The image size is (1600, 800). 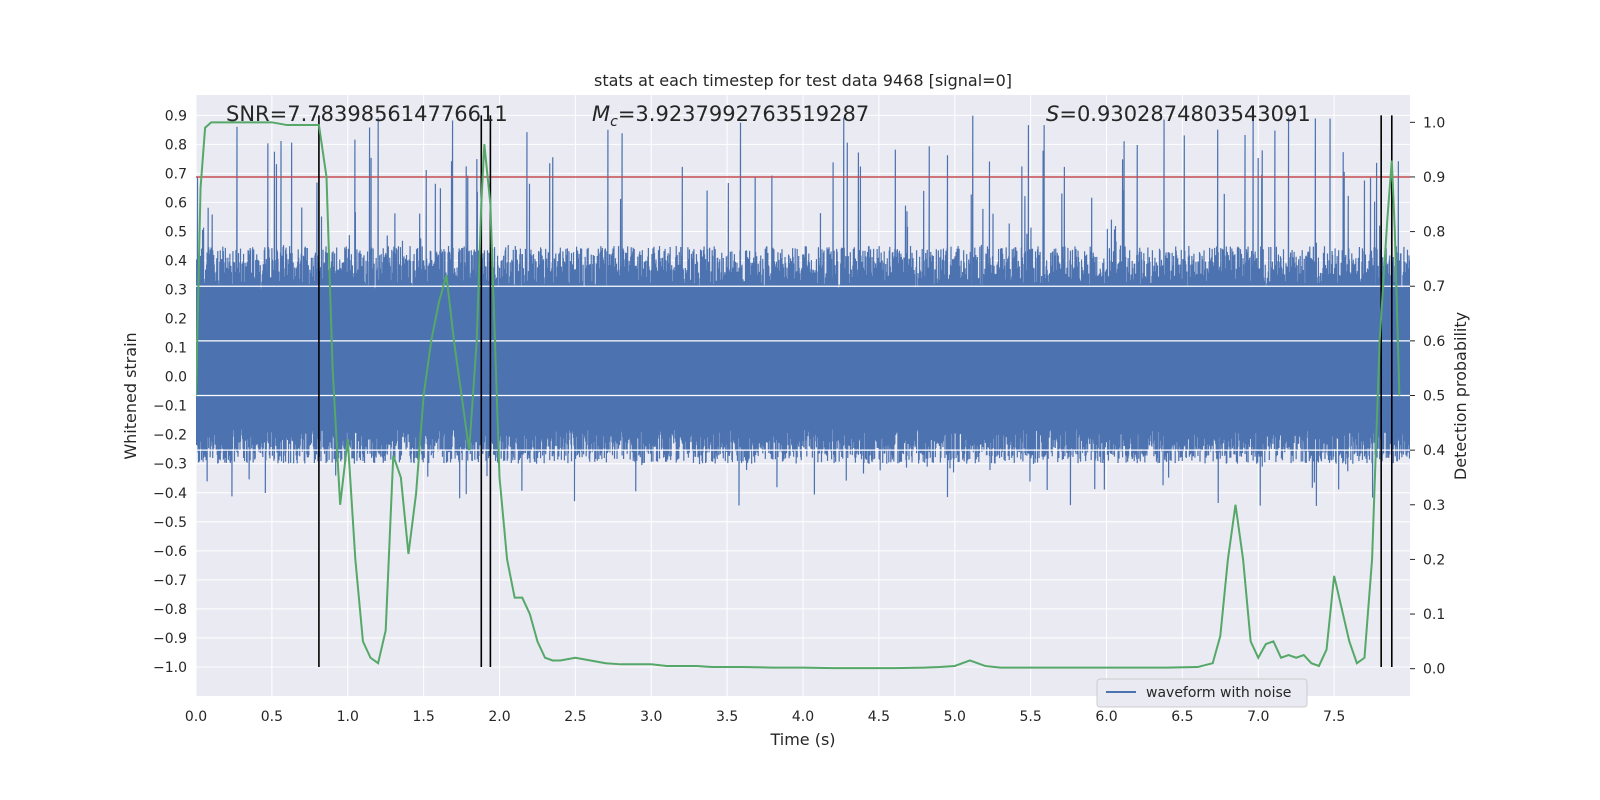 What do you see at coordinates (1434, 123) in the screenshot?
I see `y2-tick-label: 1.0` at bounding box center [1434, 123].